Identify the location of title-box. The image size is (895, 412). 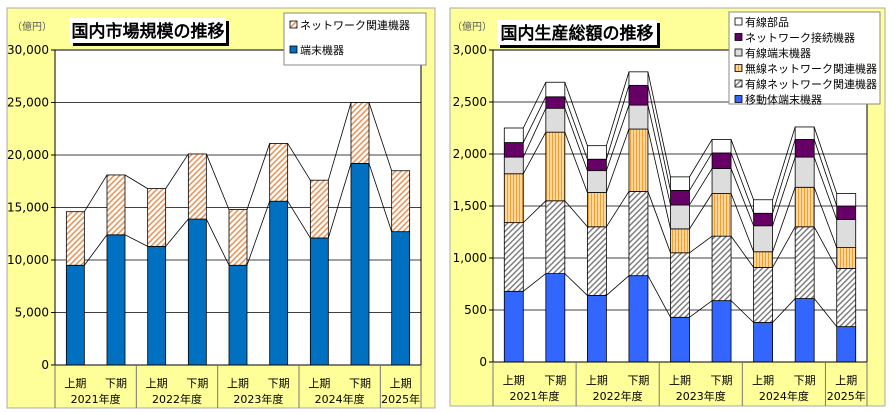
(148, 30).